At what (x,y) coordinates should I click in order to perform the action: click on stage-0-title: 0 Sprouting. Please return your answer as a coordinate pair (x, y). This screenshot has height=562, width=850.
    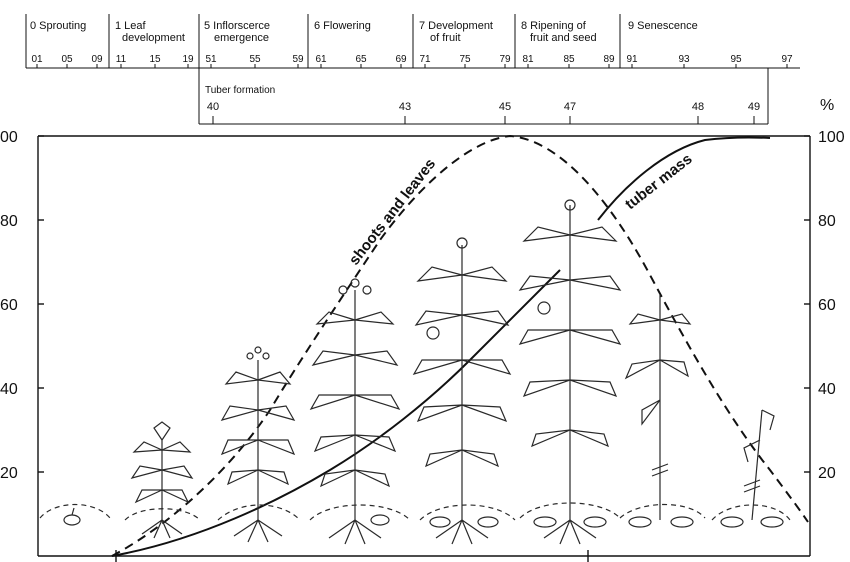
    Looking at the image, I should click on (58, 26).